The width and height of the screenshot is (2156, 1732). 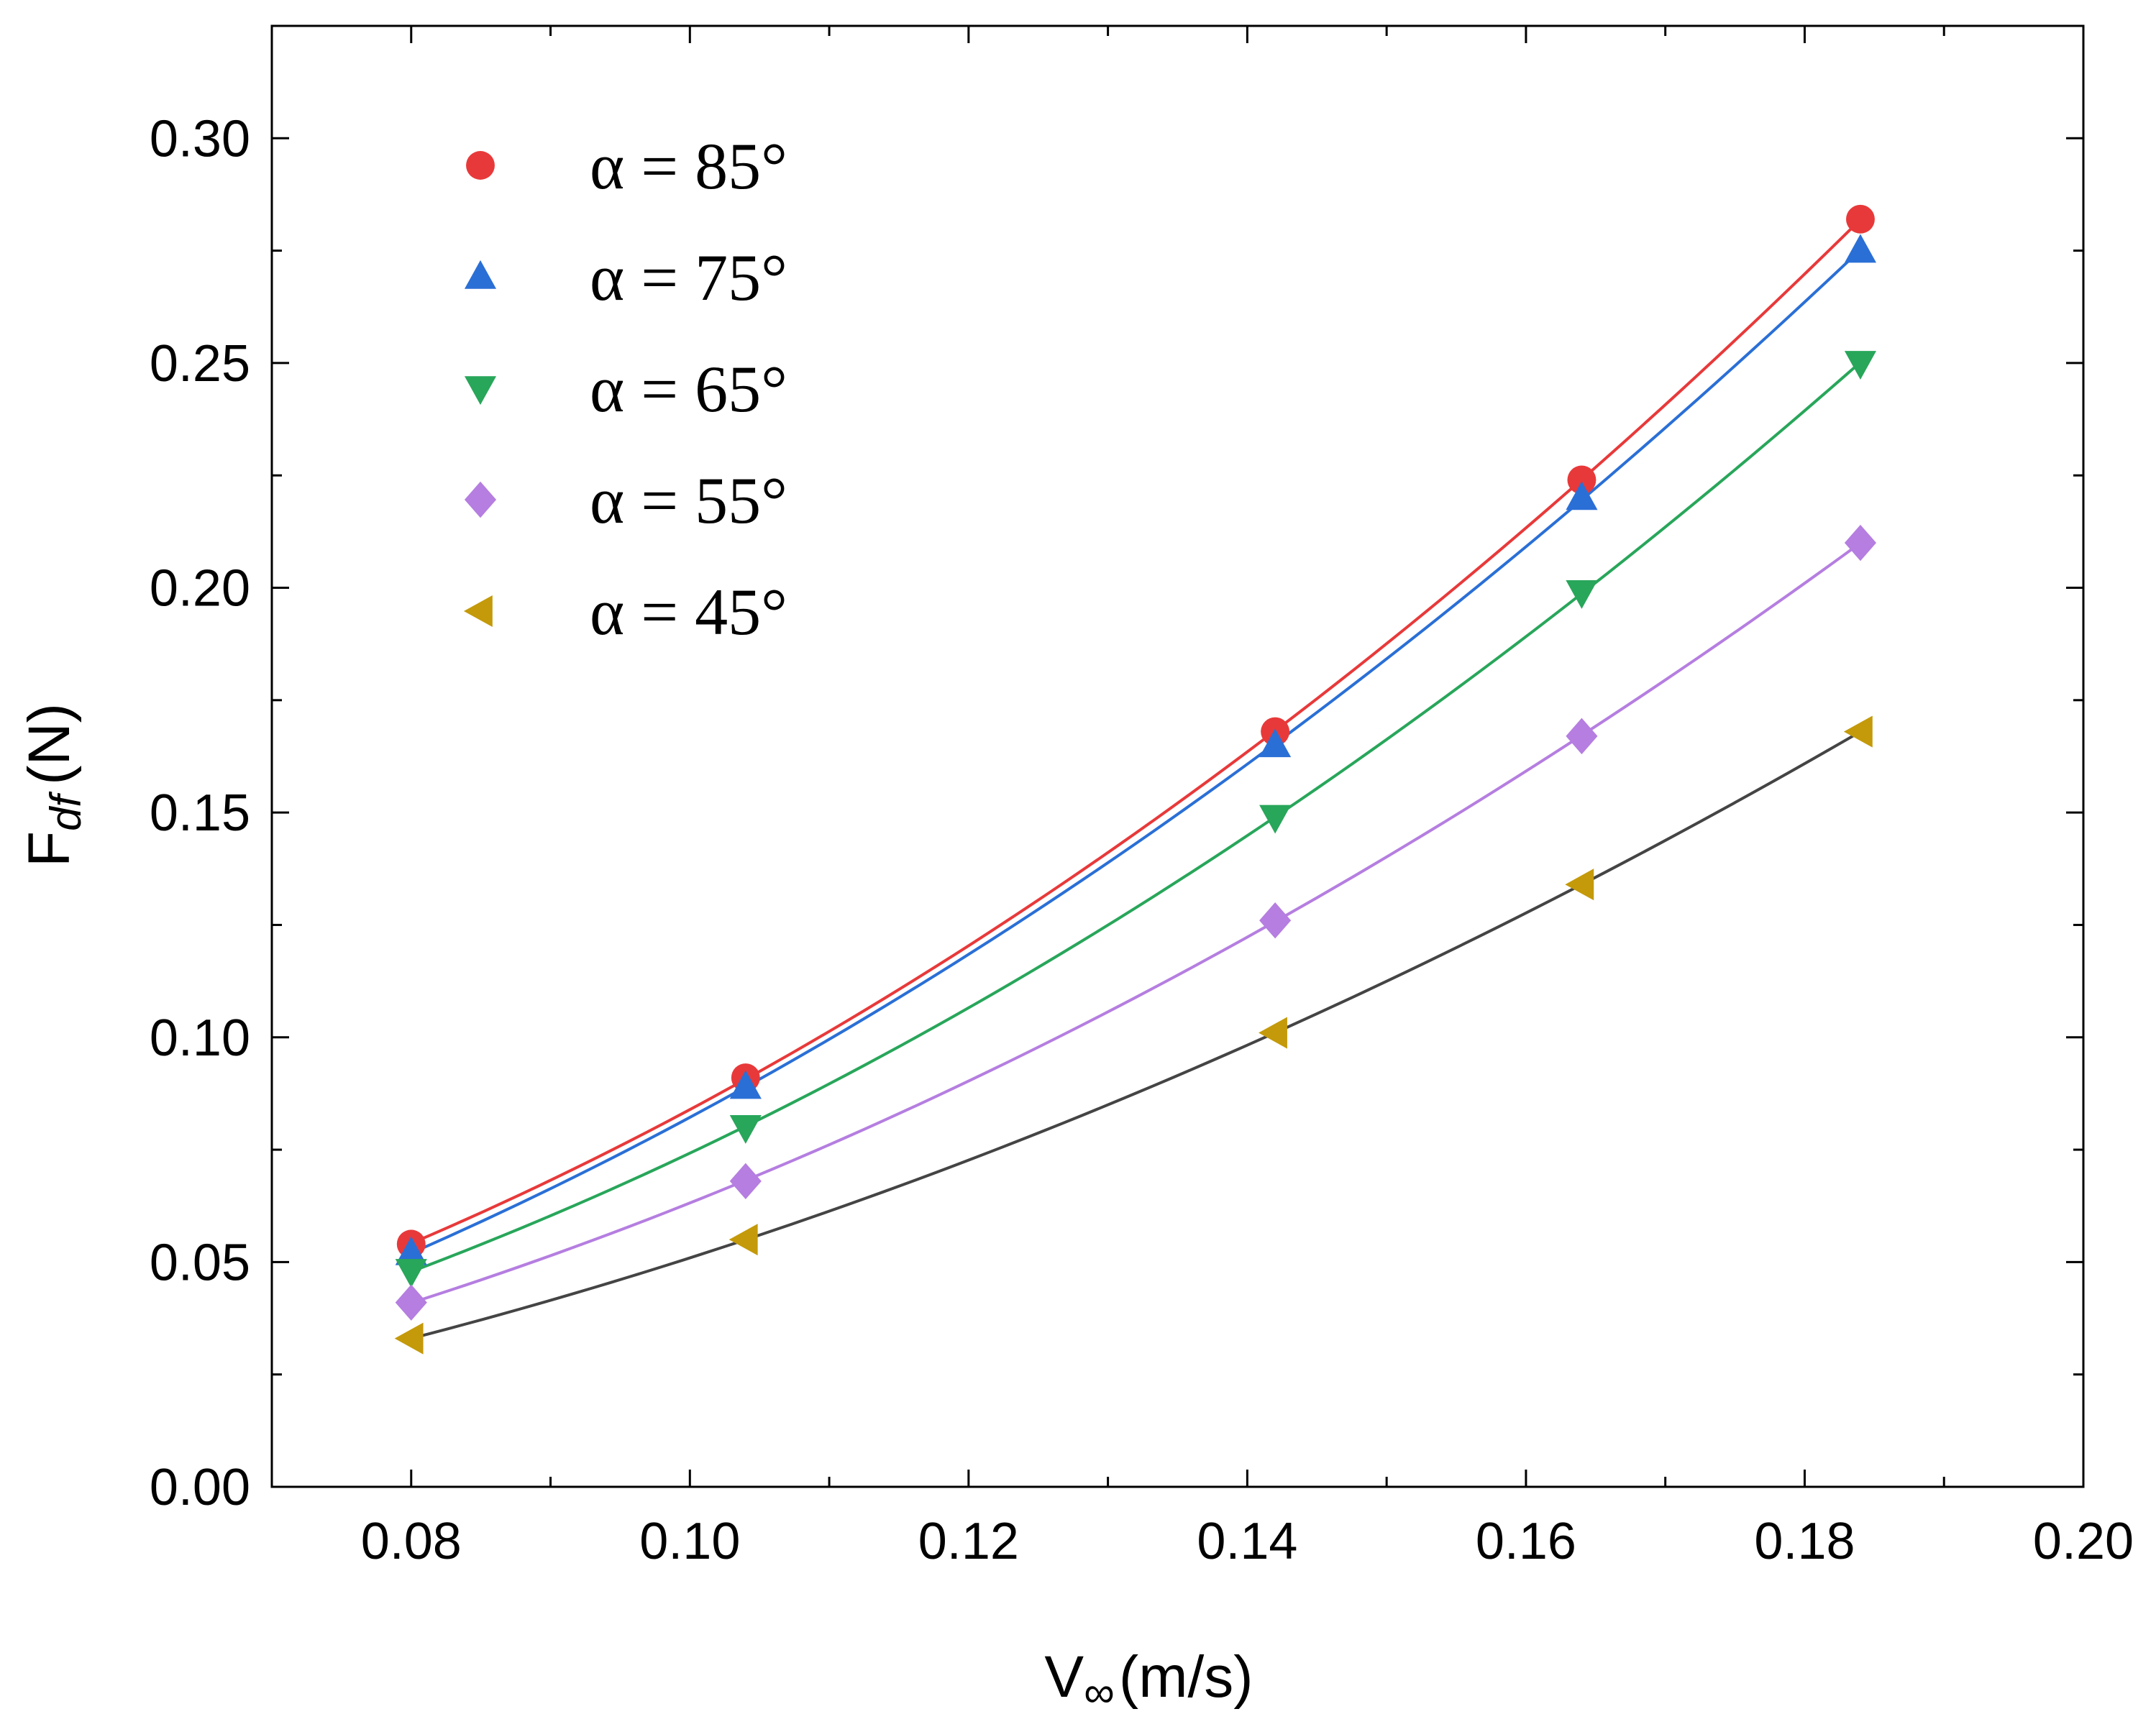 What do you see at coordinates (1804, 1541) in the screenshot?
I see `x-tick-label: 0.18` at bounding box center [1804, 1541].